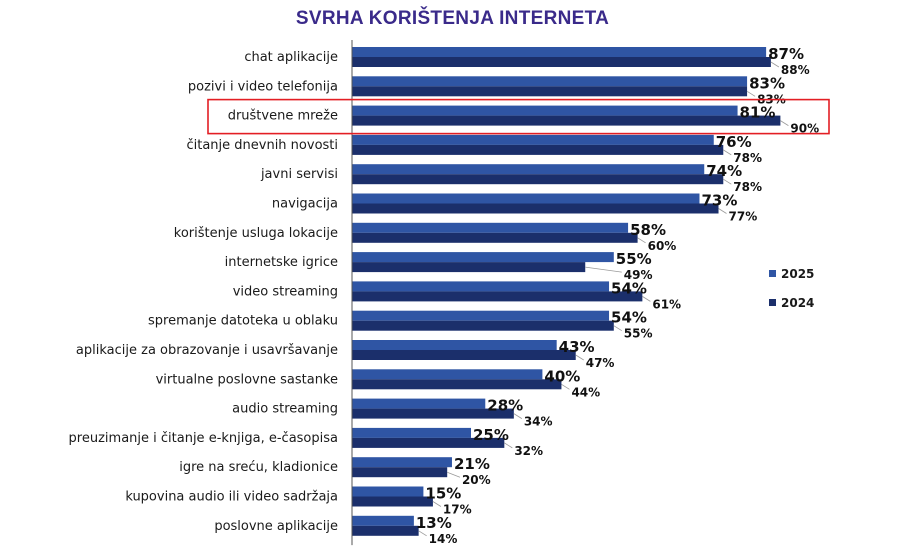 This screenshot has width=905, height=549. Describe the element at coordinates (505, 406) in the screenshot. I see `data-label-2025: 28%` at that location.